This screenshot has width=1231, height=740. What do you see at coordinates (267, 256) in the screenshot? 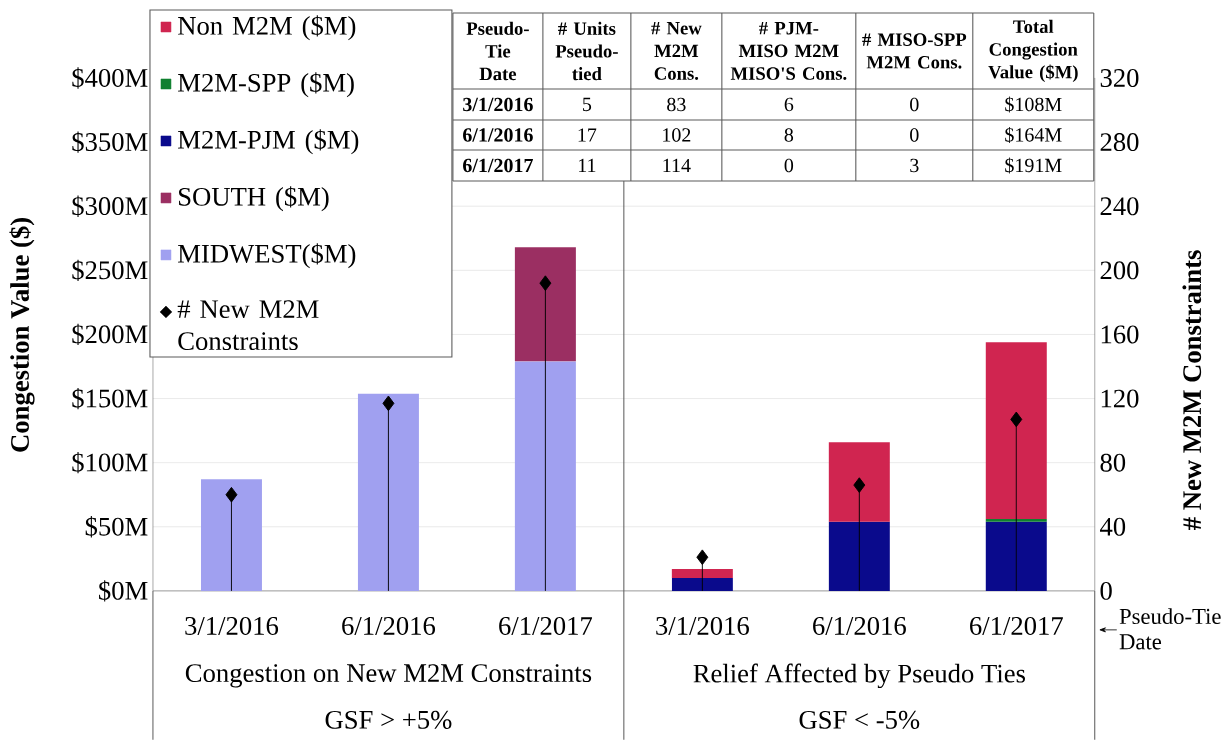
I see `legend-label: MIDWEST($M)` at bounding box center [267, 256].